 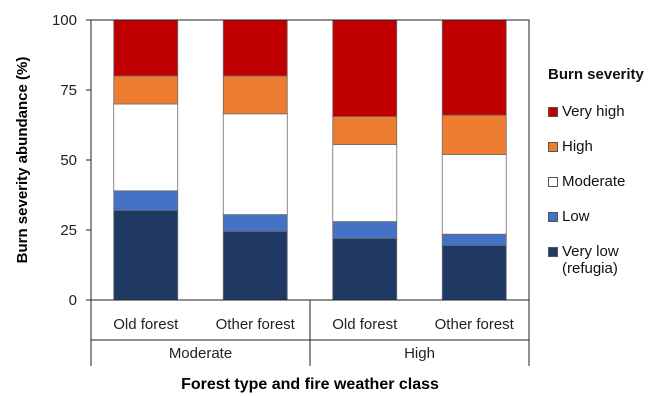 I want to click on legend-item: Very high, so click(x=604, y=120).